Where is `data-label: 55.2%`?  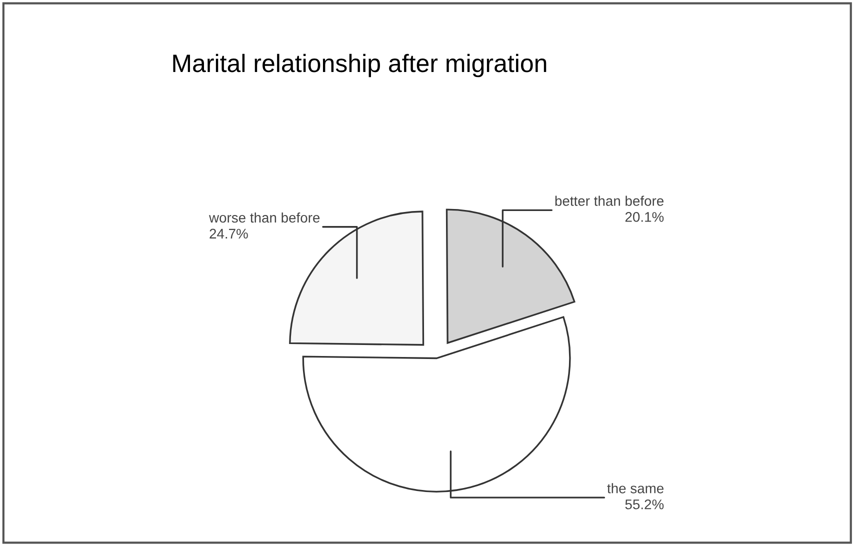
data-label: 55.2% is located at coordinates (644, 504).